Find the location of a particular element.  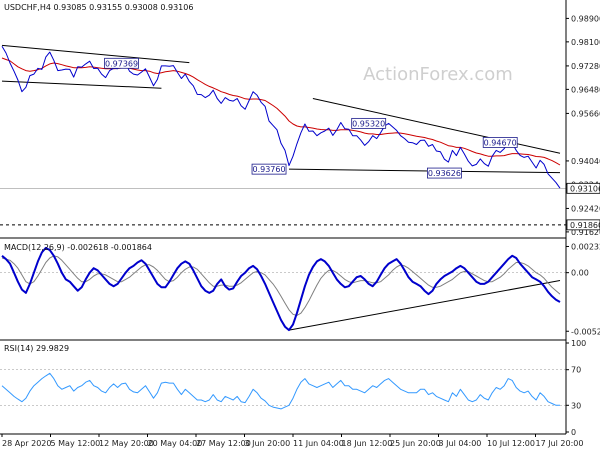

support-price-box is located at coordinates (583, 225).